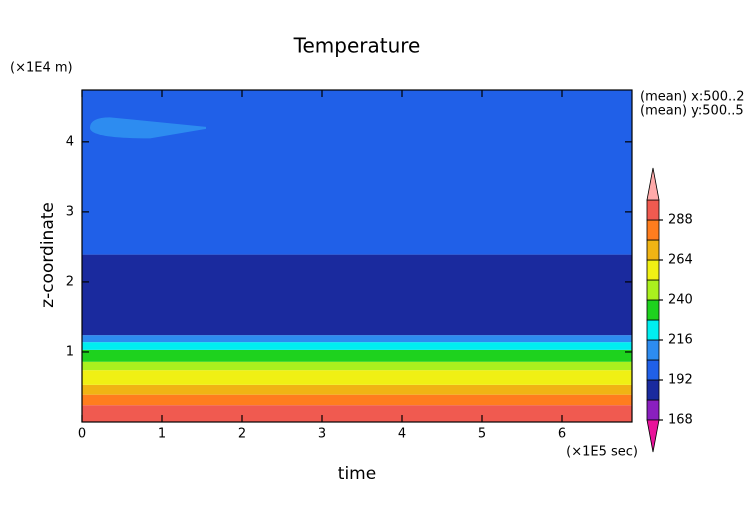  Describe the element at coordinates (602, 452) in the screenshot. I see `x-unit: (×1E5 sec)` at that location.